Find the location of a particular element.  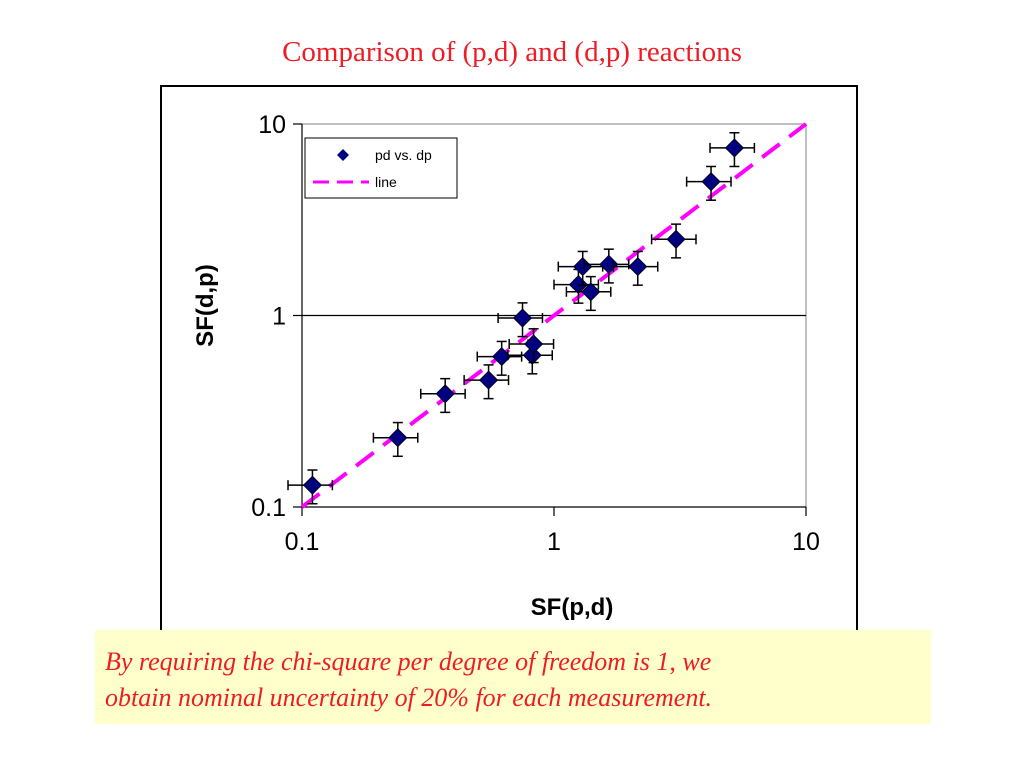

legend-box is located at coordinates (381, 168).